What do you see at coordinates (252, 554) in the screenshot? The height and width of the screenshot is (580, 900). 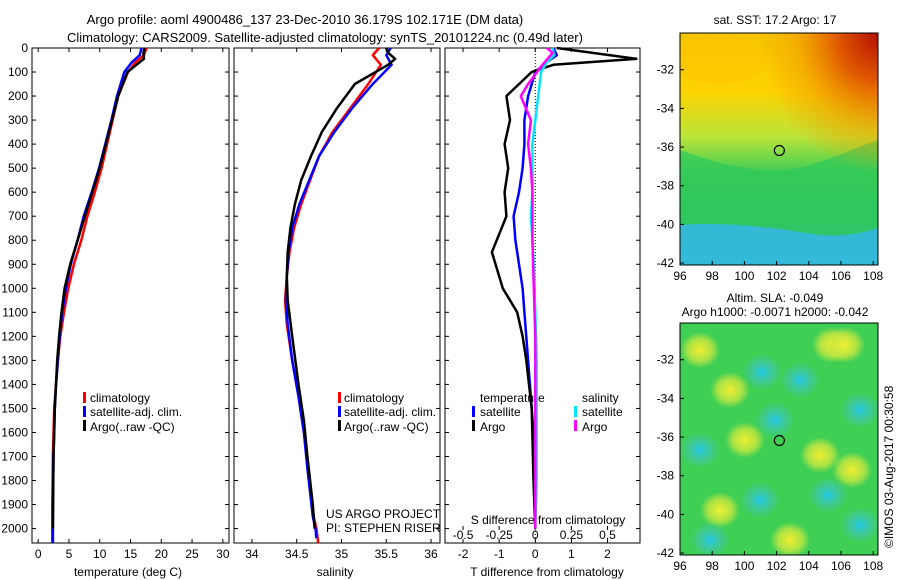 I see `x-tick-label: 34` at bounding box center [252, 554].